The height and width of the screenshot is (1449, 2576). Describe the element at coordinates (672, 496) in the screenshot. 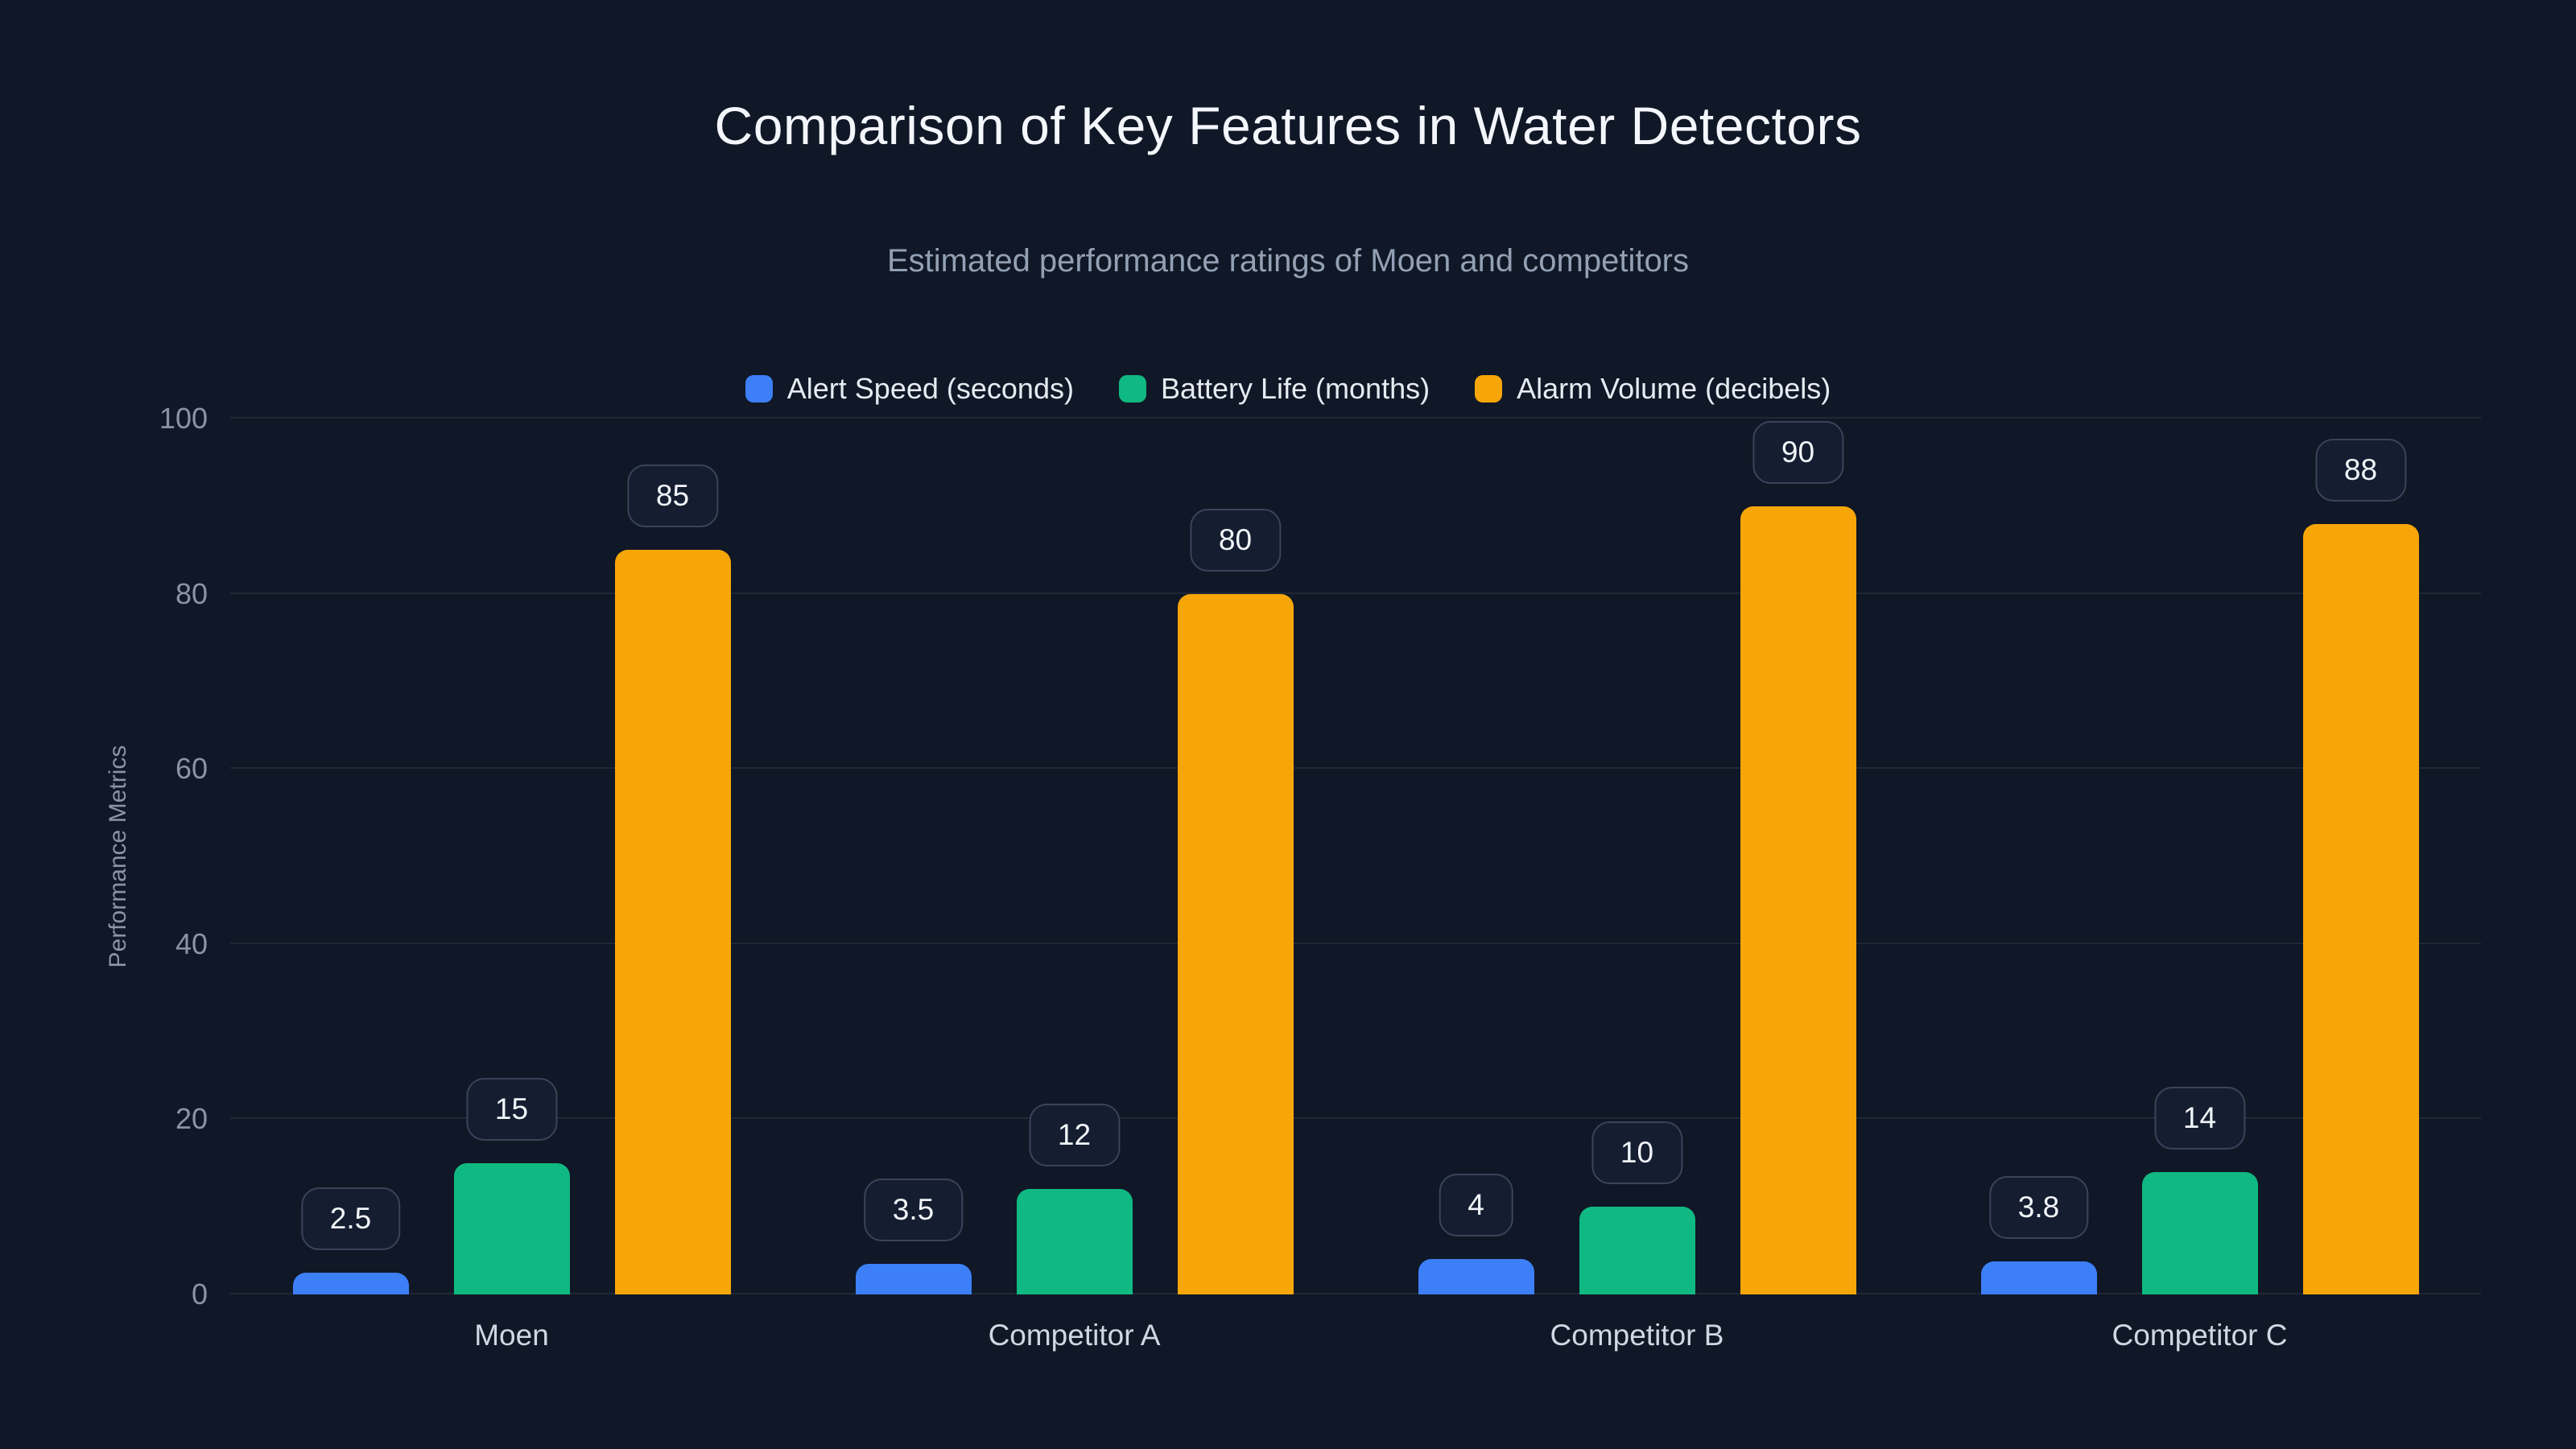

I see `value-label: 85` at that location.